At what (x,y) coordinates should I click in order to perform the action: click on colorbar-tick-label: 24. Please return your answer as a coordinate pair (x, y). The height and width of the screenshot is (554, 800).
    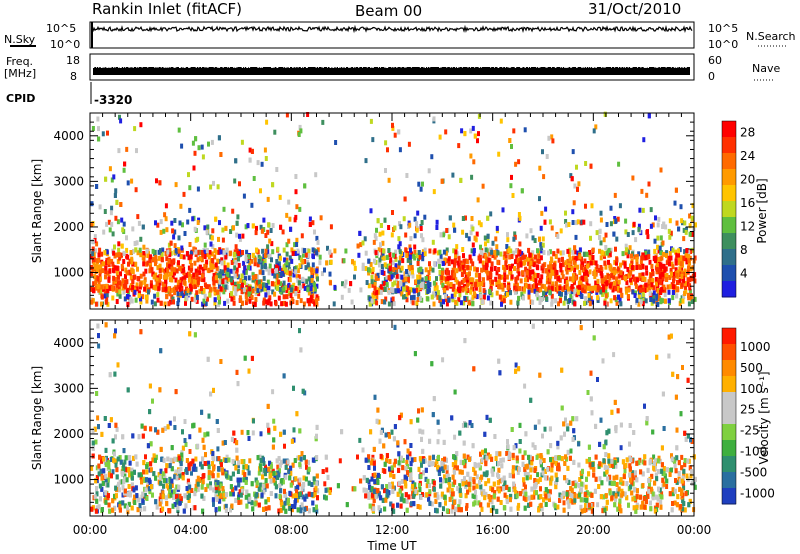
    Looking at the image, I should click on (747, 156).